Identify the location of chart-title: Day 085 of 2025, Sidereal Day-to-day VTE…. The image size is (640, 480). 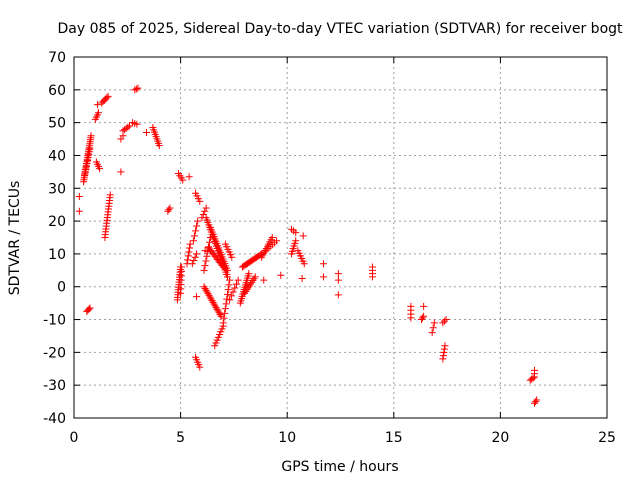
(340, 29).